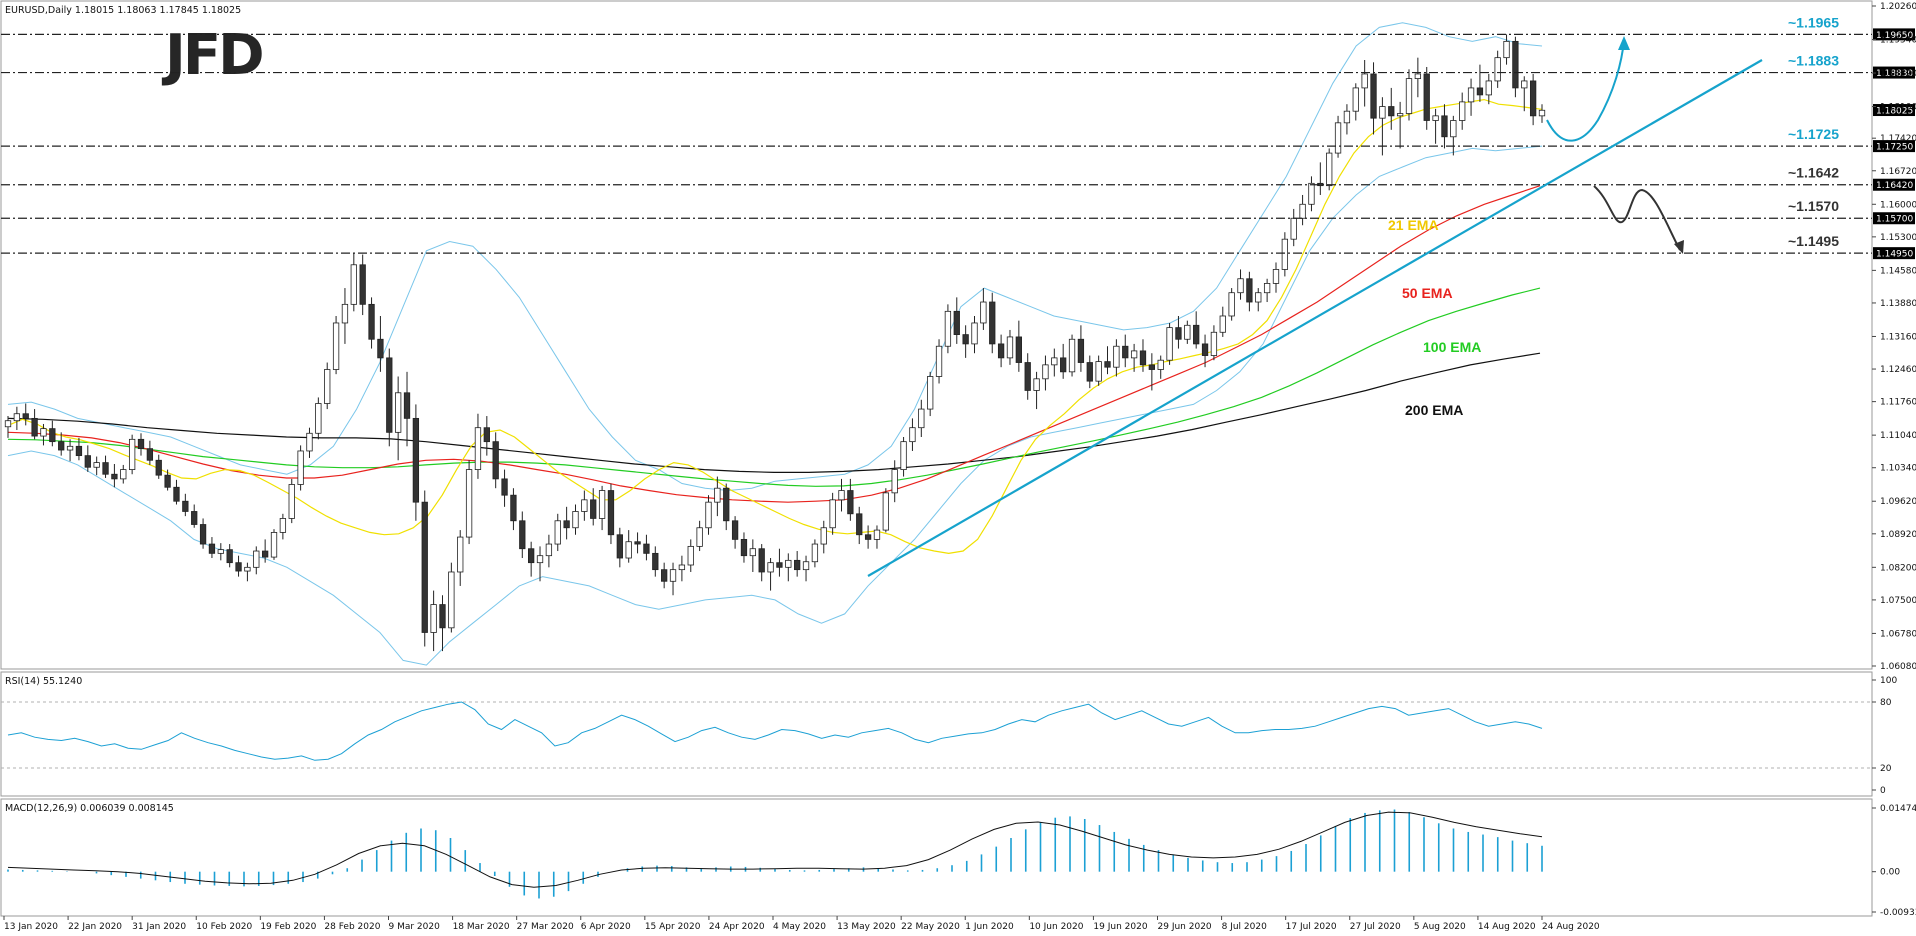 The width and height of the screenshot is (1916, 936). What do you see at coordinates (1813, 173) in the screenshot?
I see `level-label: ~1.1642` at bounding box center [1813, 173].